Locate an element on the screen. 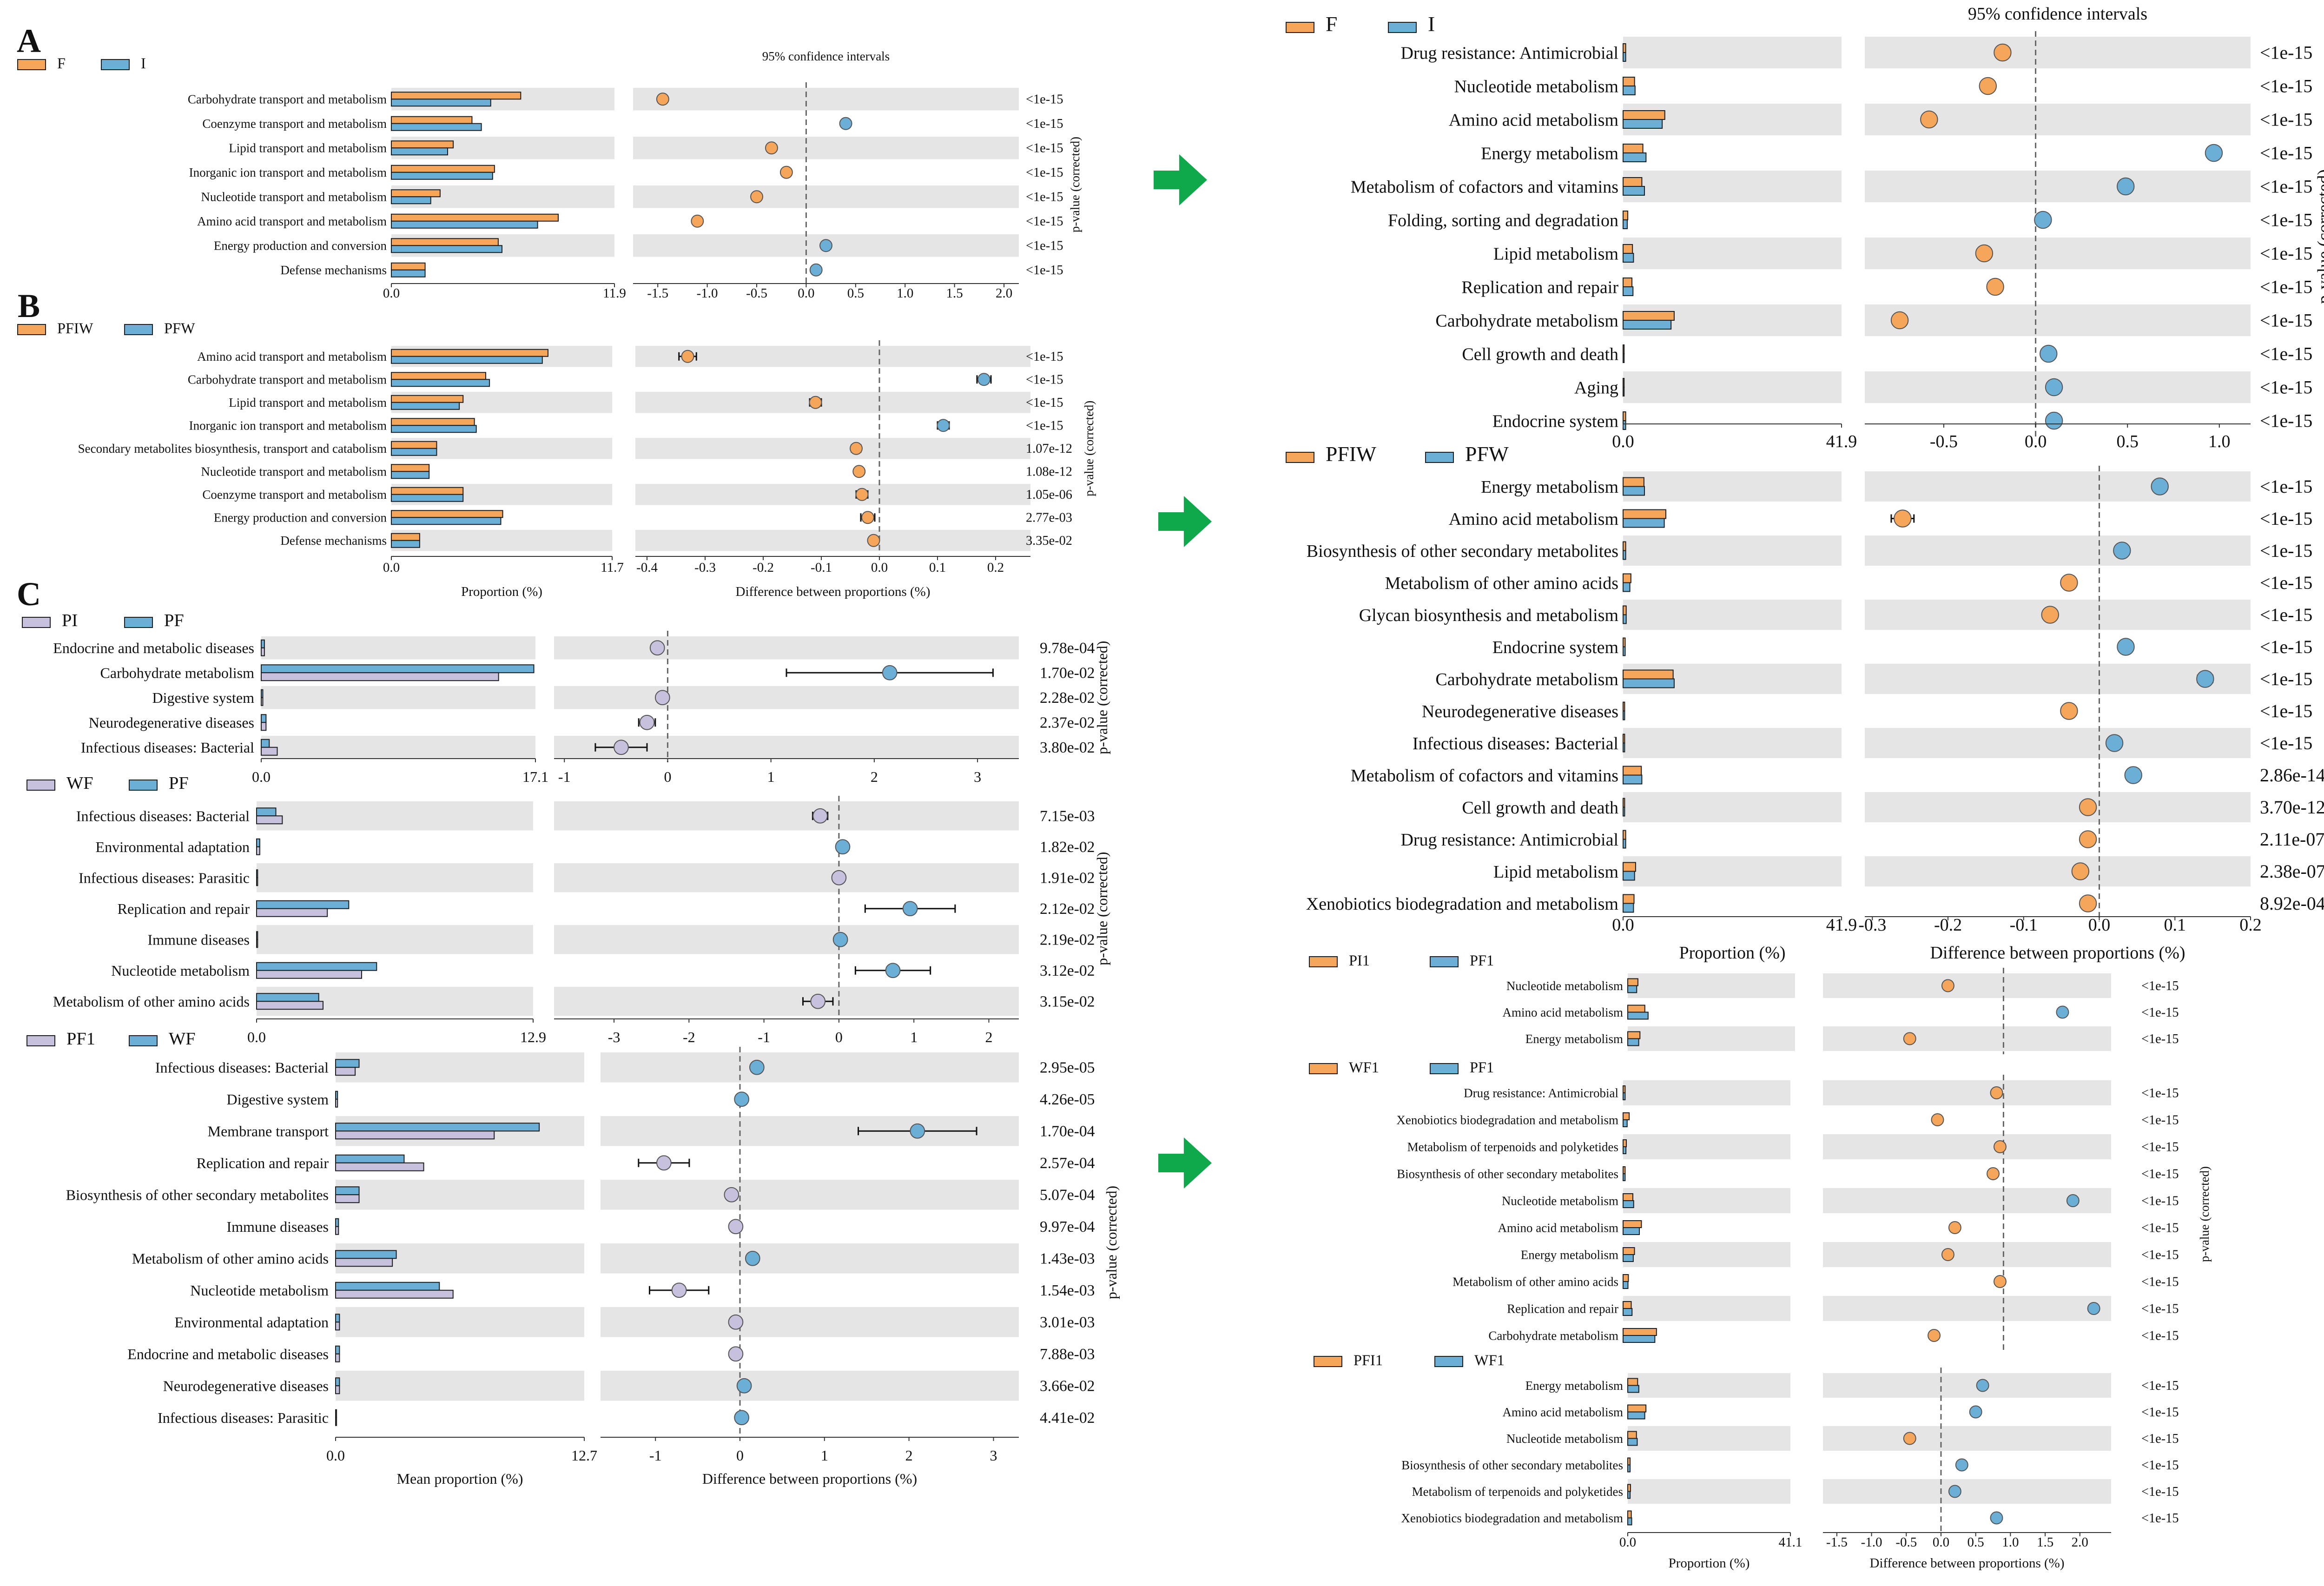  p-value: 1.54e-03 is located at coordinates (1067, 1290).